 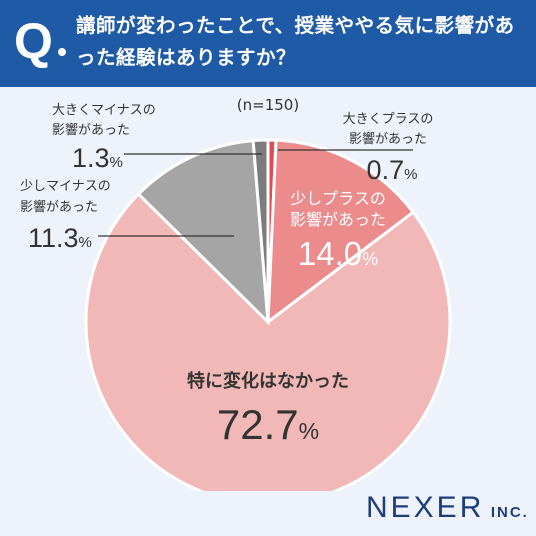 What do you see at coordinates (388, 119) in the screenshot?
I see `slice-label-large-plus: 大きくプラスの` at bounding box center [388, 119].